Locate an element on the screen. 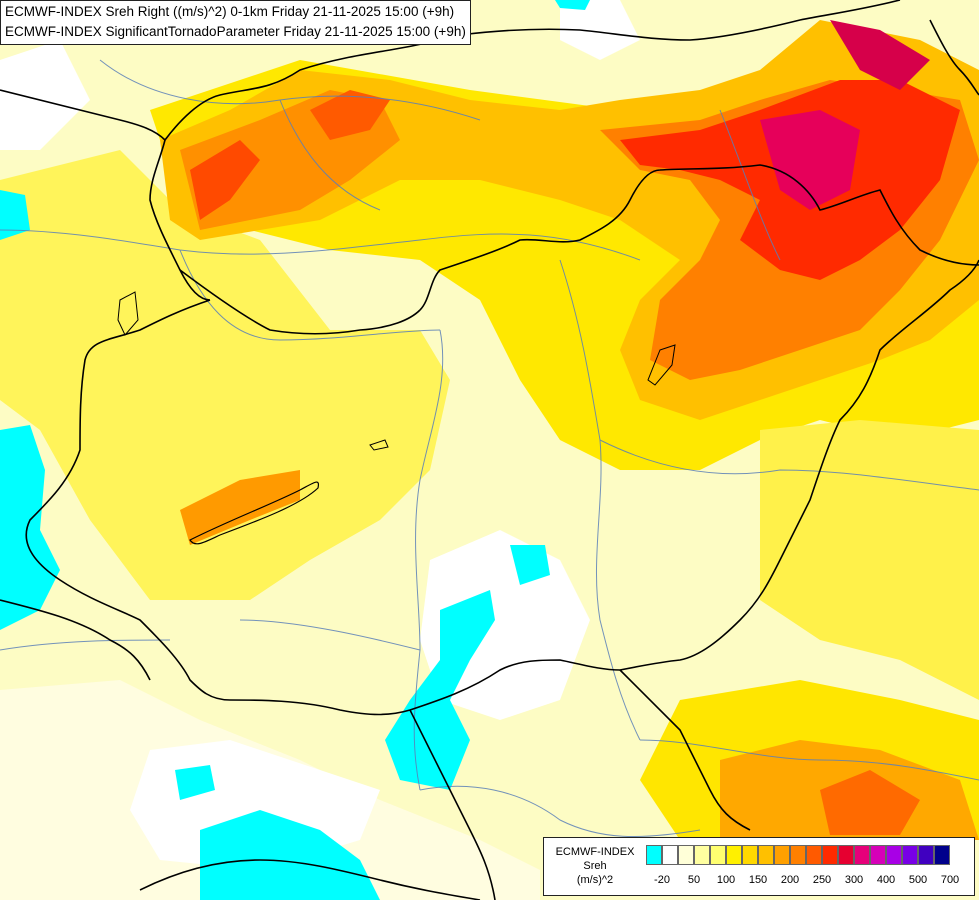 Image resolution: width=979 pixels, height=900 pixels. red-zone-north is located at coordinates (350, 115).